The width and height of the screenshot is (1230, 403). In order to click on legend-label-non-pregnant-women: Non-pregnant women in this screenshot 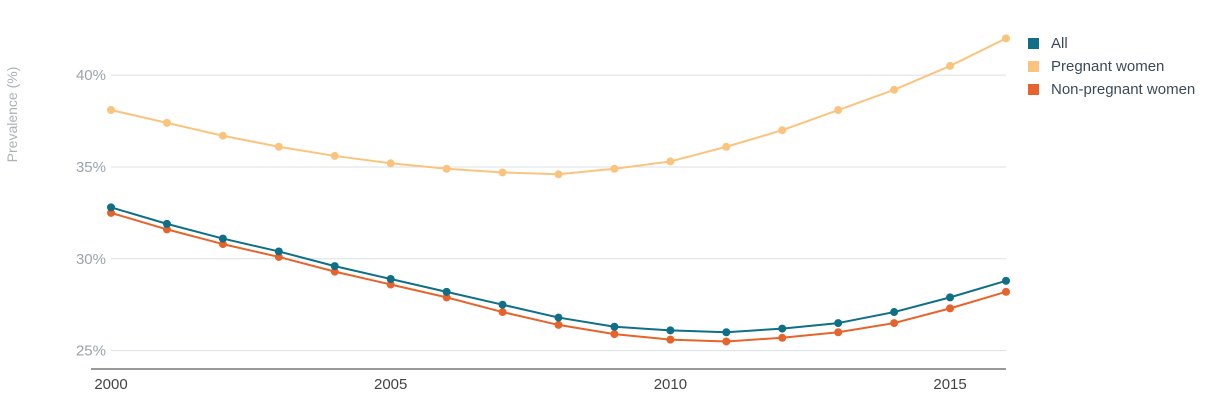, I will do `click(1123, 89)`.